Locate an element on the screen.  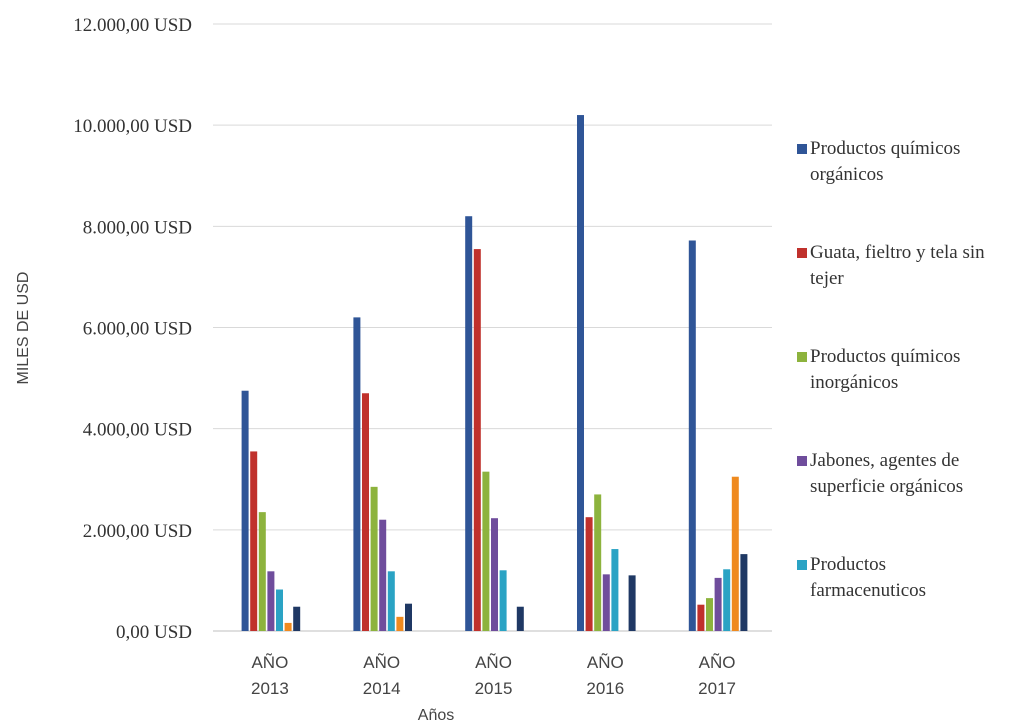
x-tick-label: 2015 is located at coordinates (494, 688).